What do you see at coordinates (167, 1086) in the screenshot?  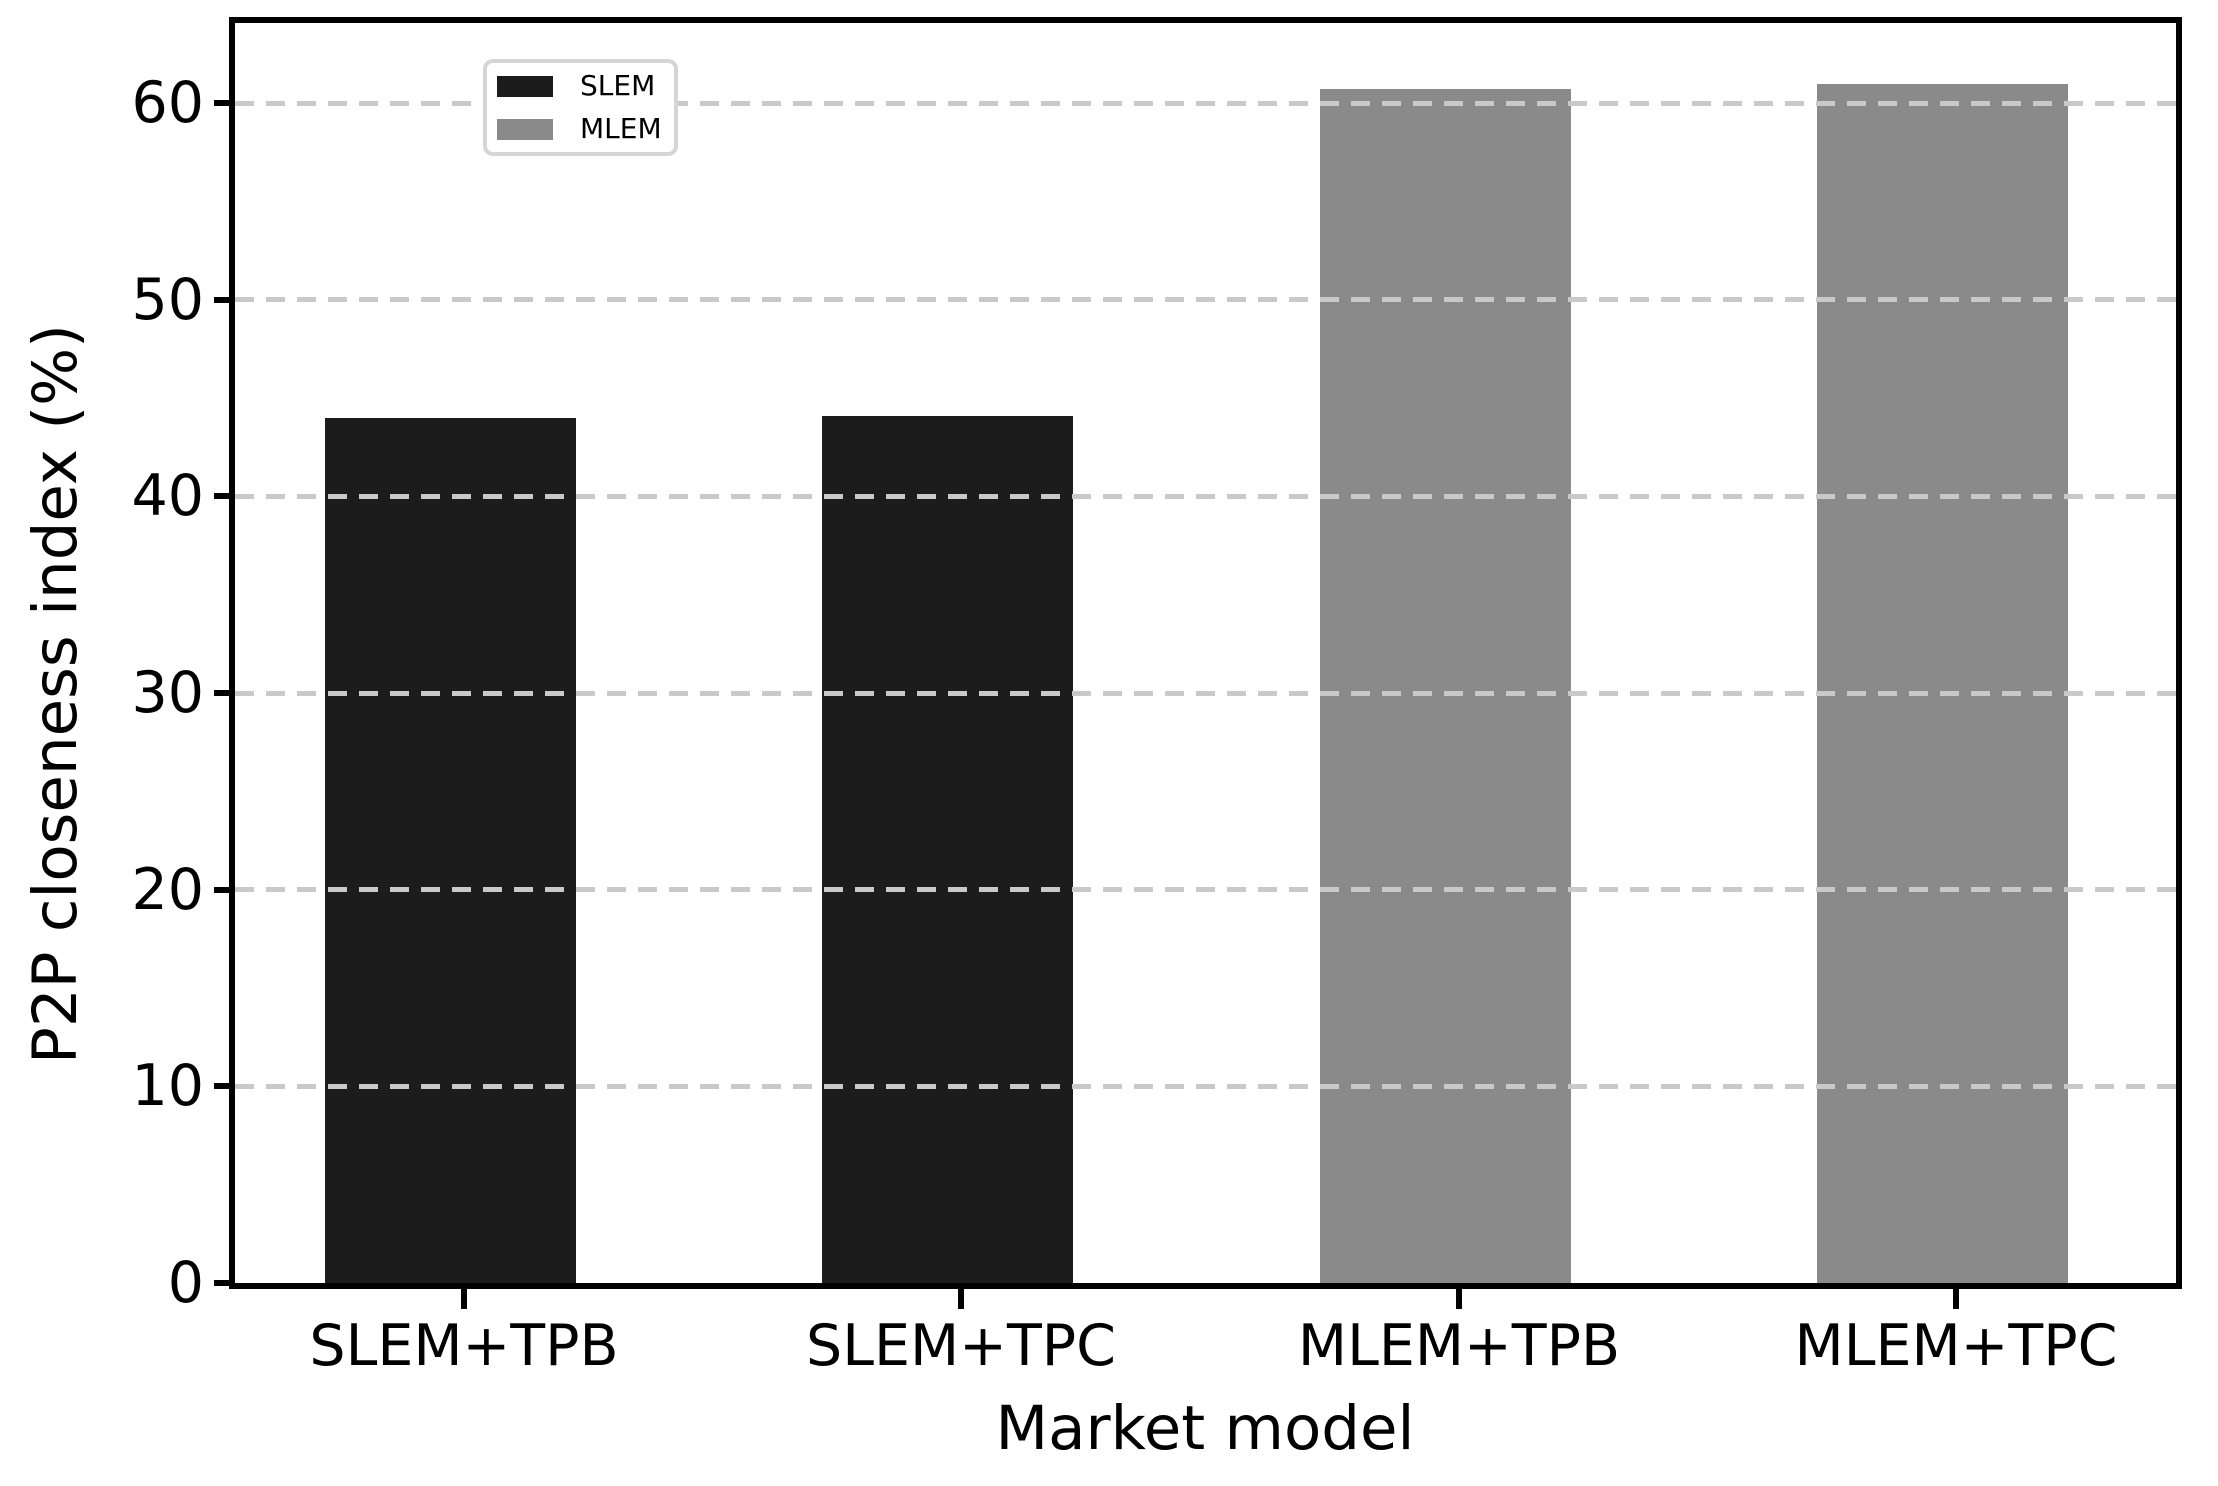 I see `ytick-label-10: 10` at bounding box center [167, 1086].